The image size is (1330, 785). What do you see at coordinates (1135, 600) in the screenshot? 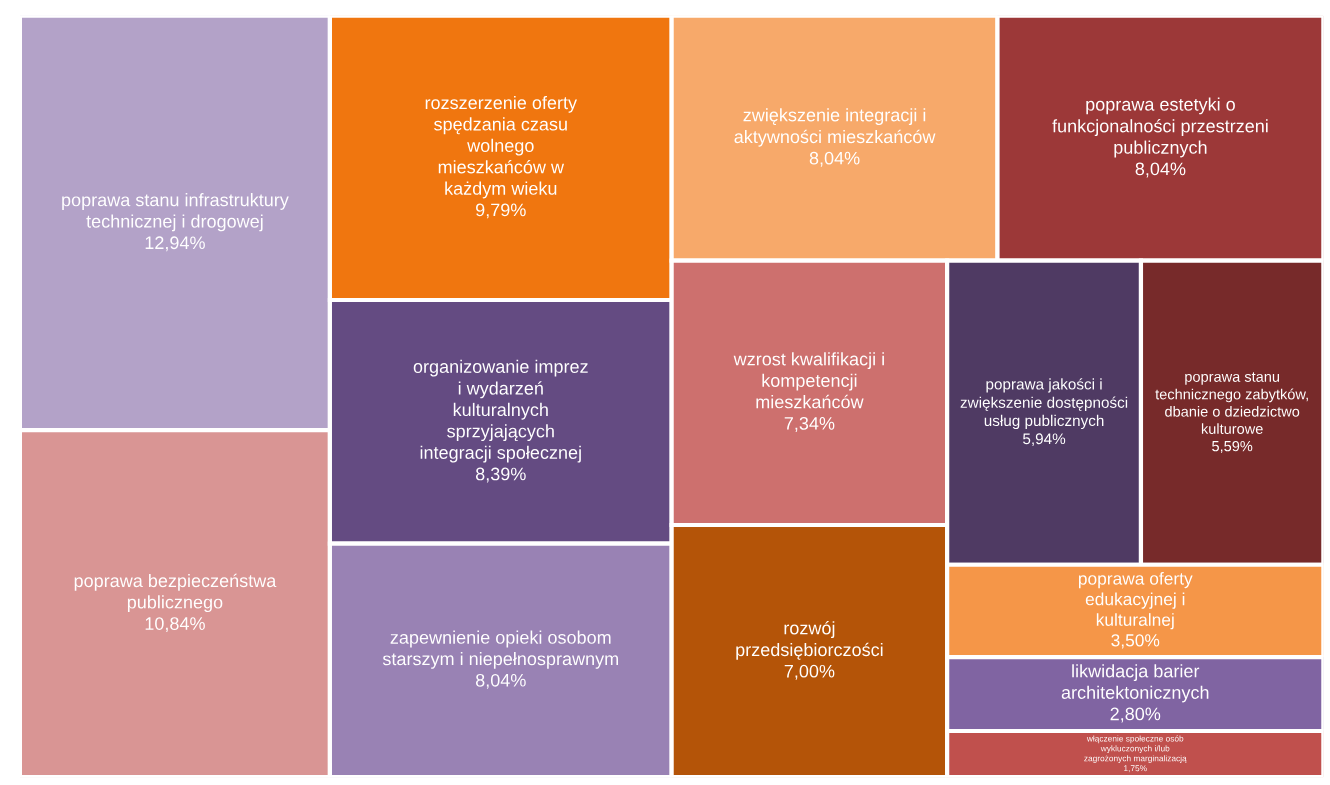
I see `category-label: poprawa oferty edukacyjnej i kulturalnej` at bounding box center [1135, 600].